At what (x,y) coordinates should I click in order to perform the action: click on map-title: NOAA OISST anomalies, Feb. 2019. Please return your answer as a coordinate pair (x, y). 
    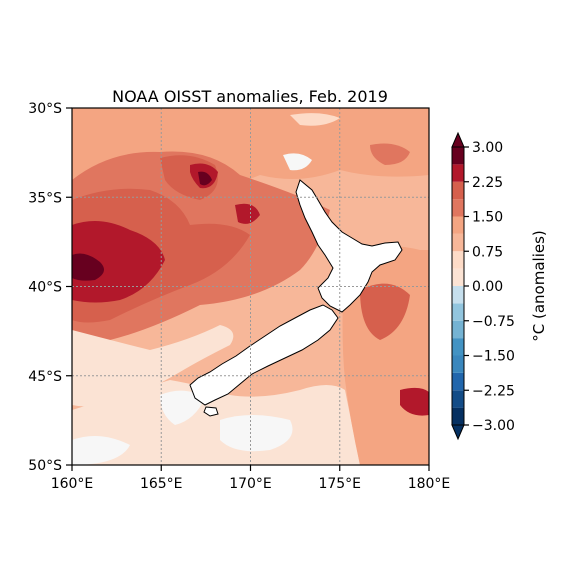
    Looking at the image, I should click on (250, 96).